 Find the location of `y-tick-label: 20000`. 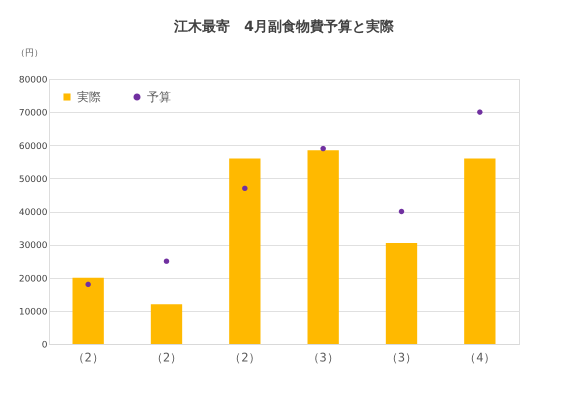

y-tick-label: 20000 is located at coordinates (33, 279).